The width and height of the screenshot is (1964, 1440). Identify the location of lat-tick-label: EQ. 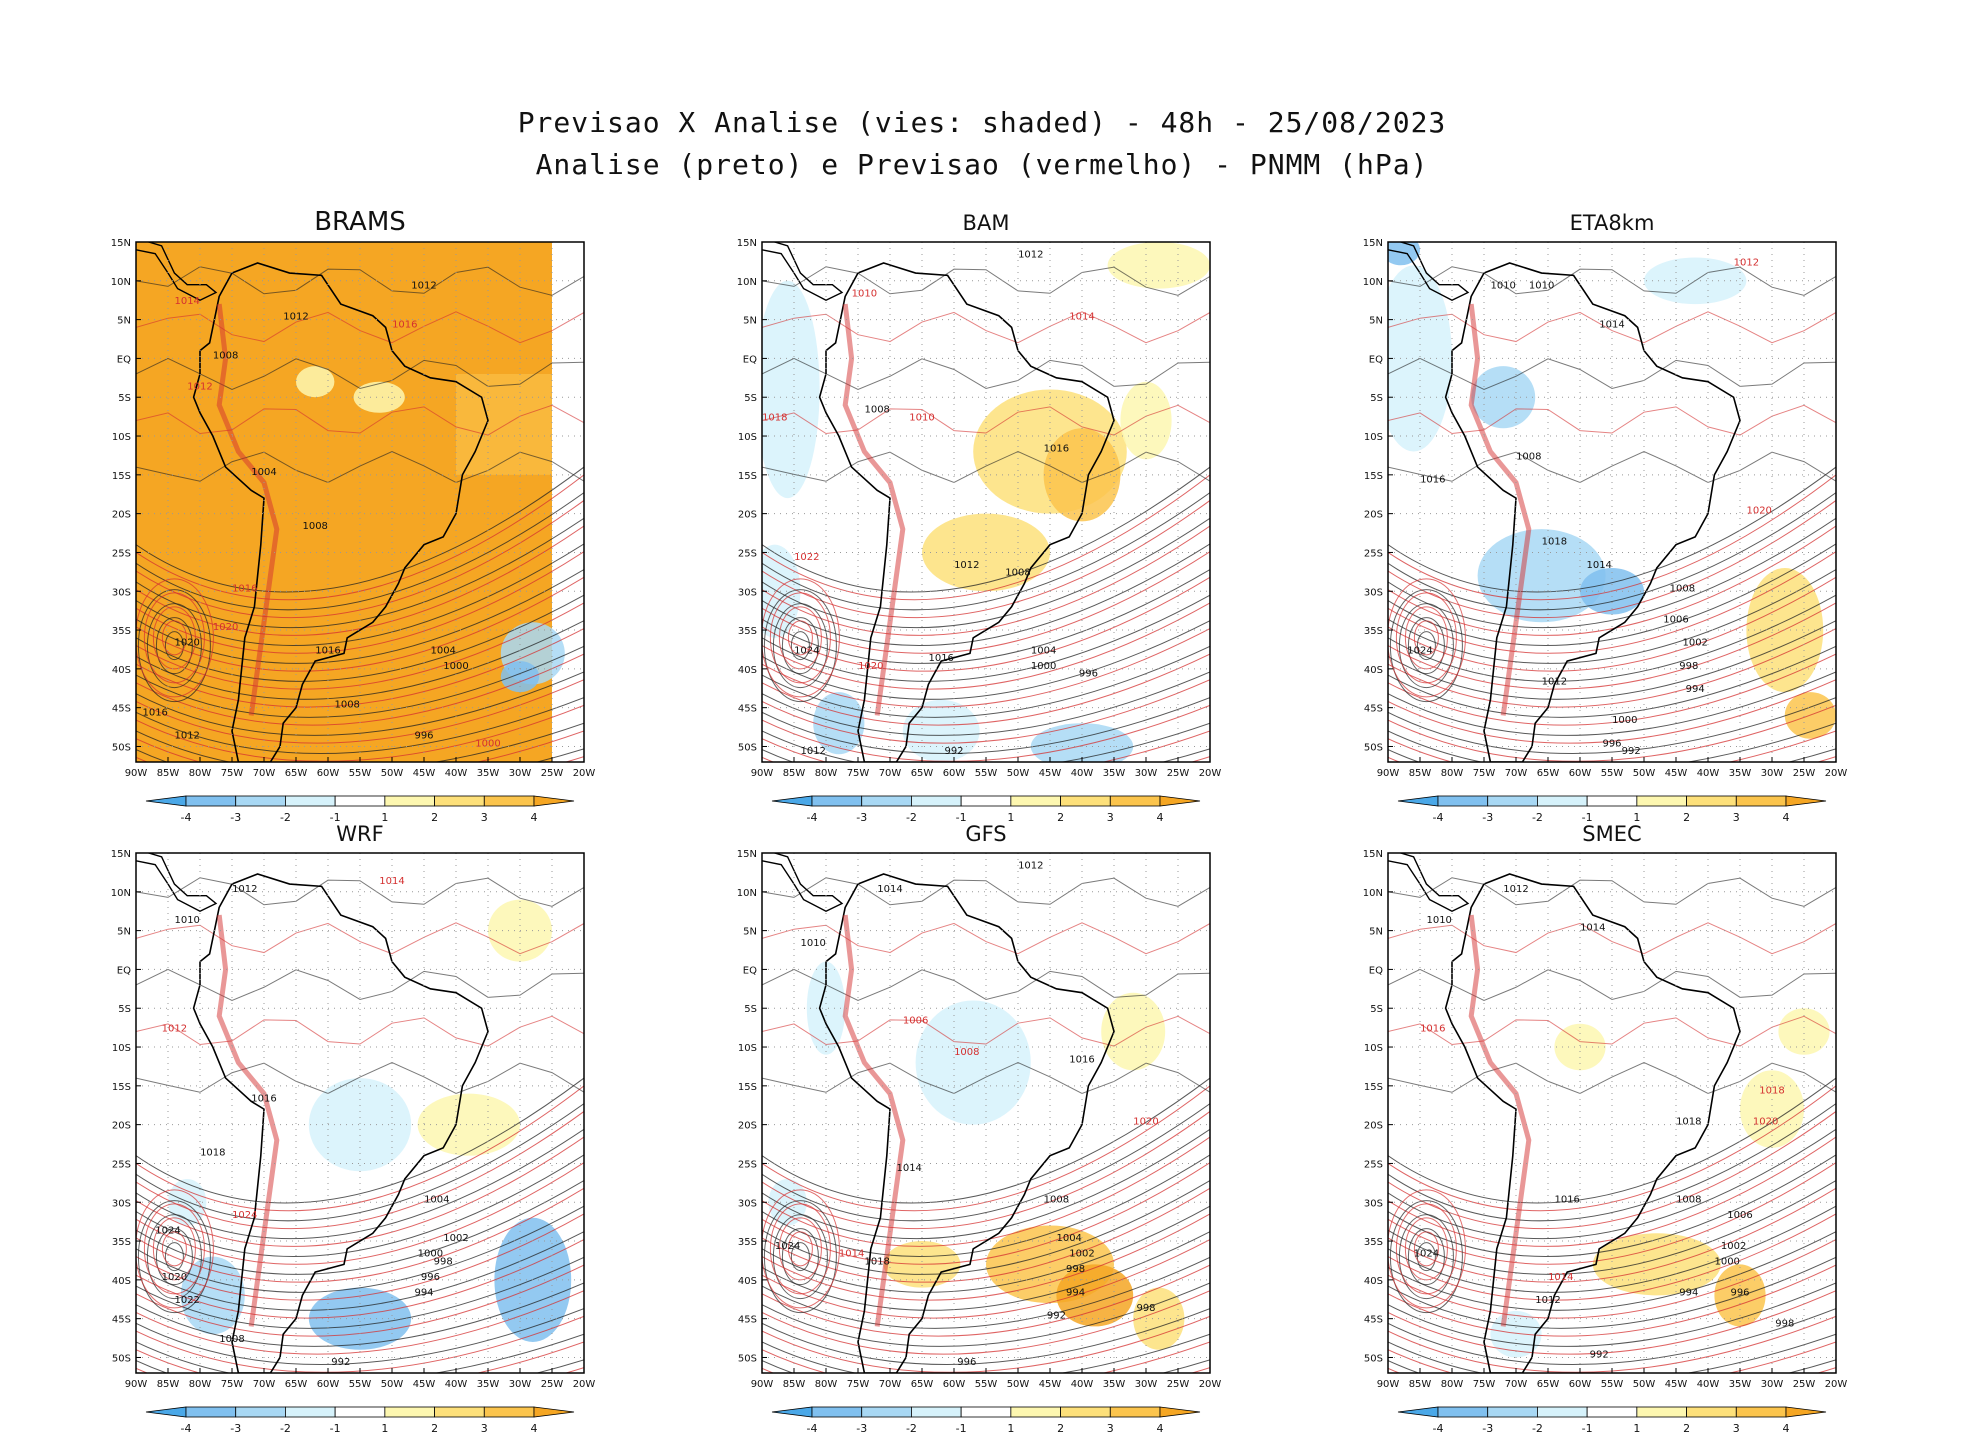
(750, 970).